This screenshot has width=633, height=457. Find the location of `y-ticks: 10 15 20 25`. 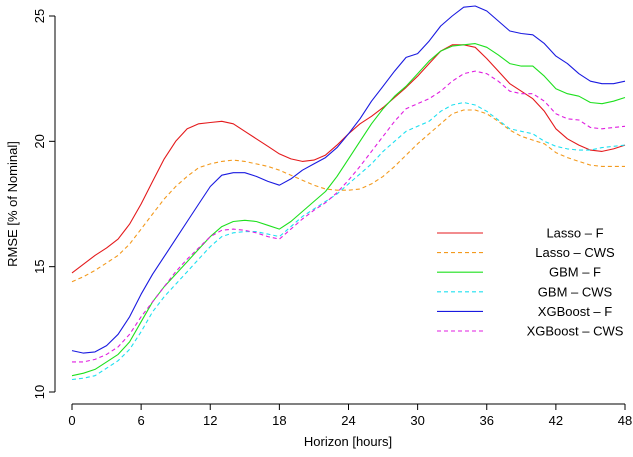

y-ticks: 10 15 20 25 is located at coordinates (43, 204).